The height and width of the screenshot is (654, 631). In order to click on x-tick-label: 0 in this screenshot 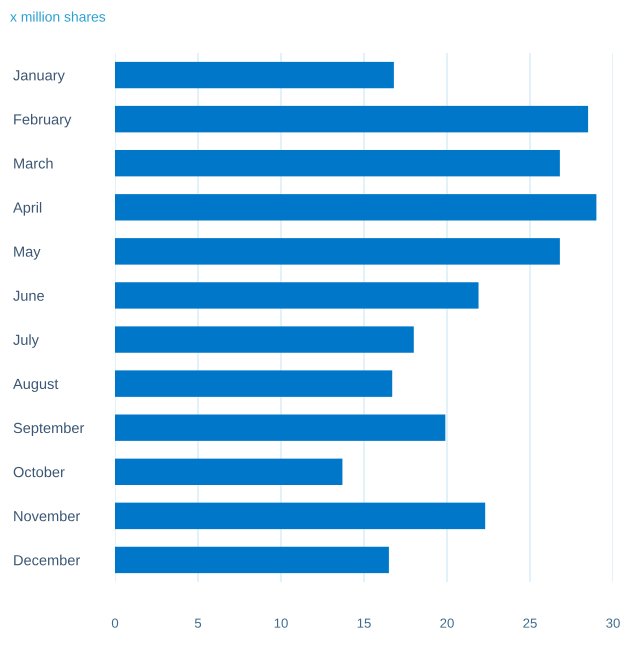, I will do `click(115, 623)`.